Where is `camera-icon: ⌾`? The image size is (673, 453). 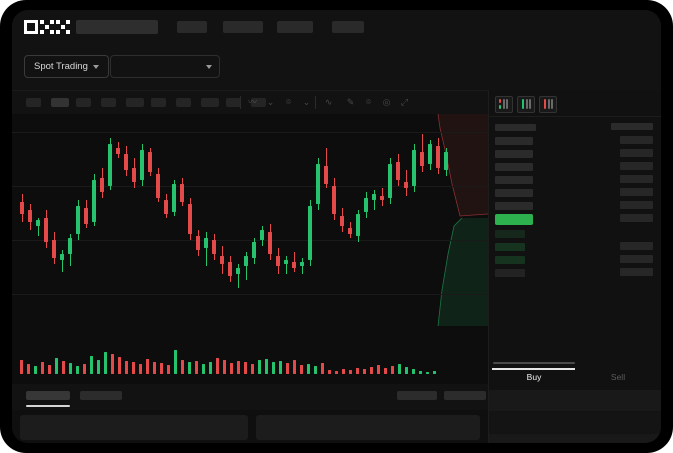 camera-icon: ⌾ is located at coordinates (368, 102).